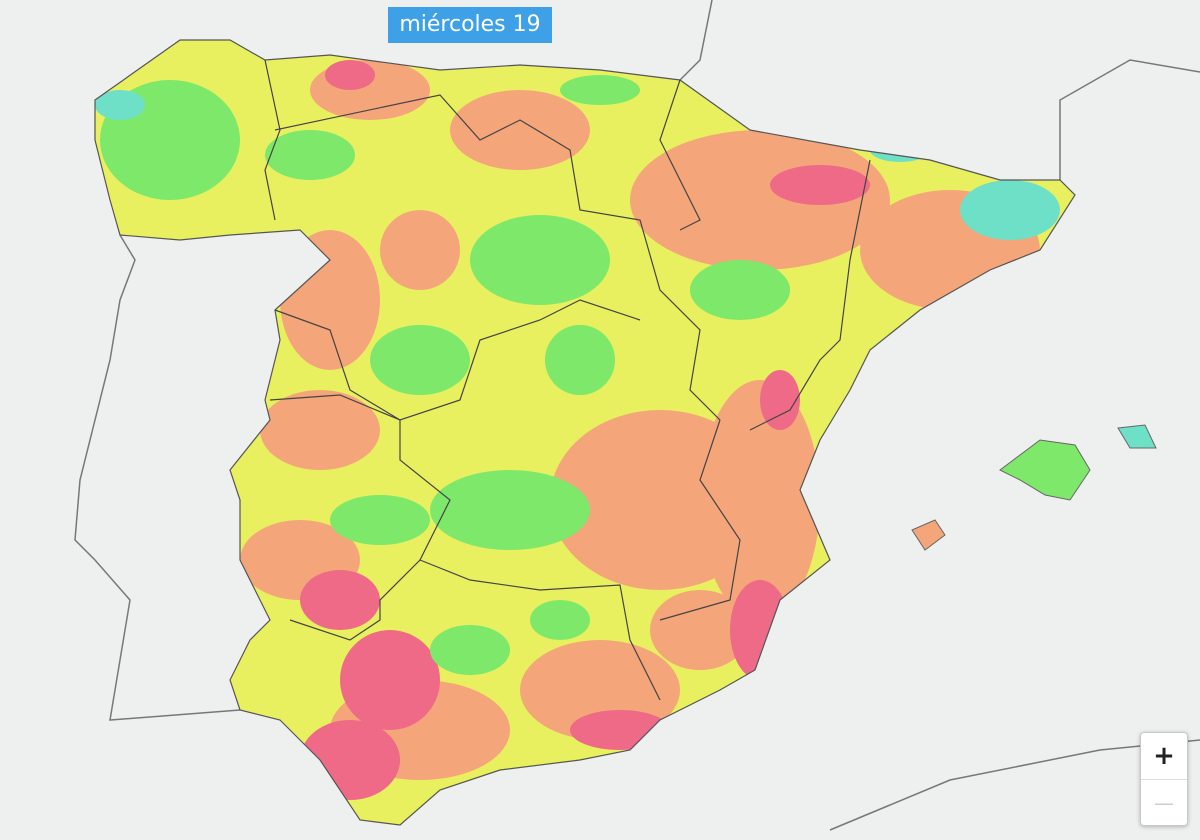 Image resolution: width=1200 pixels, height=840 pixels. I want to click on zoom-in: +, so click(1164, 756).